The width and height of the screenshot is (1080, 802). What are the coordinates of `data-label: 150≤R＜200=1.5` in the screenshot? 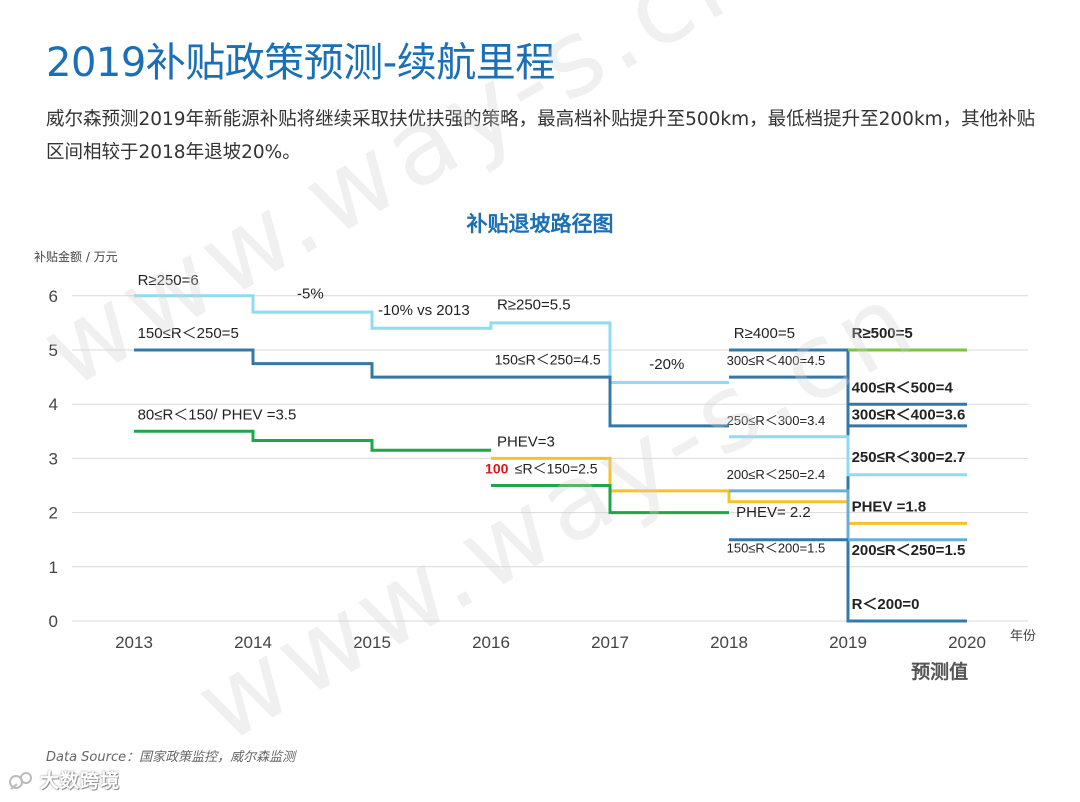 It's located at (776, 548).